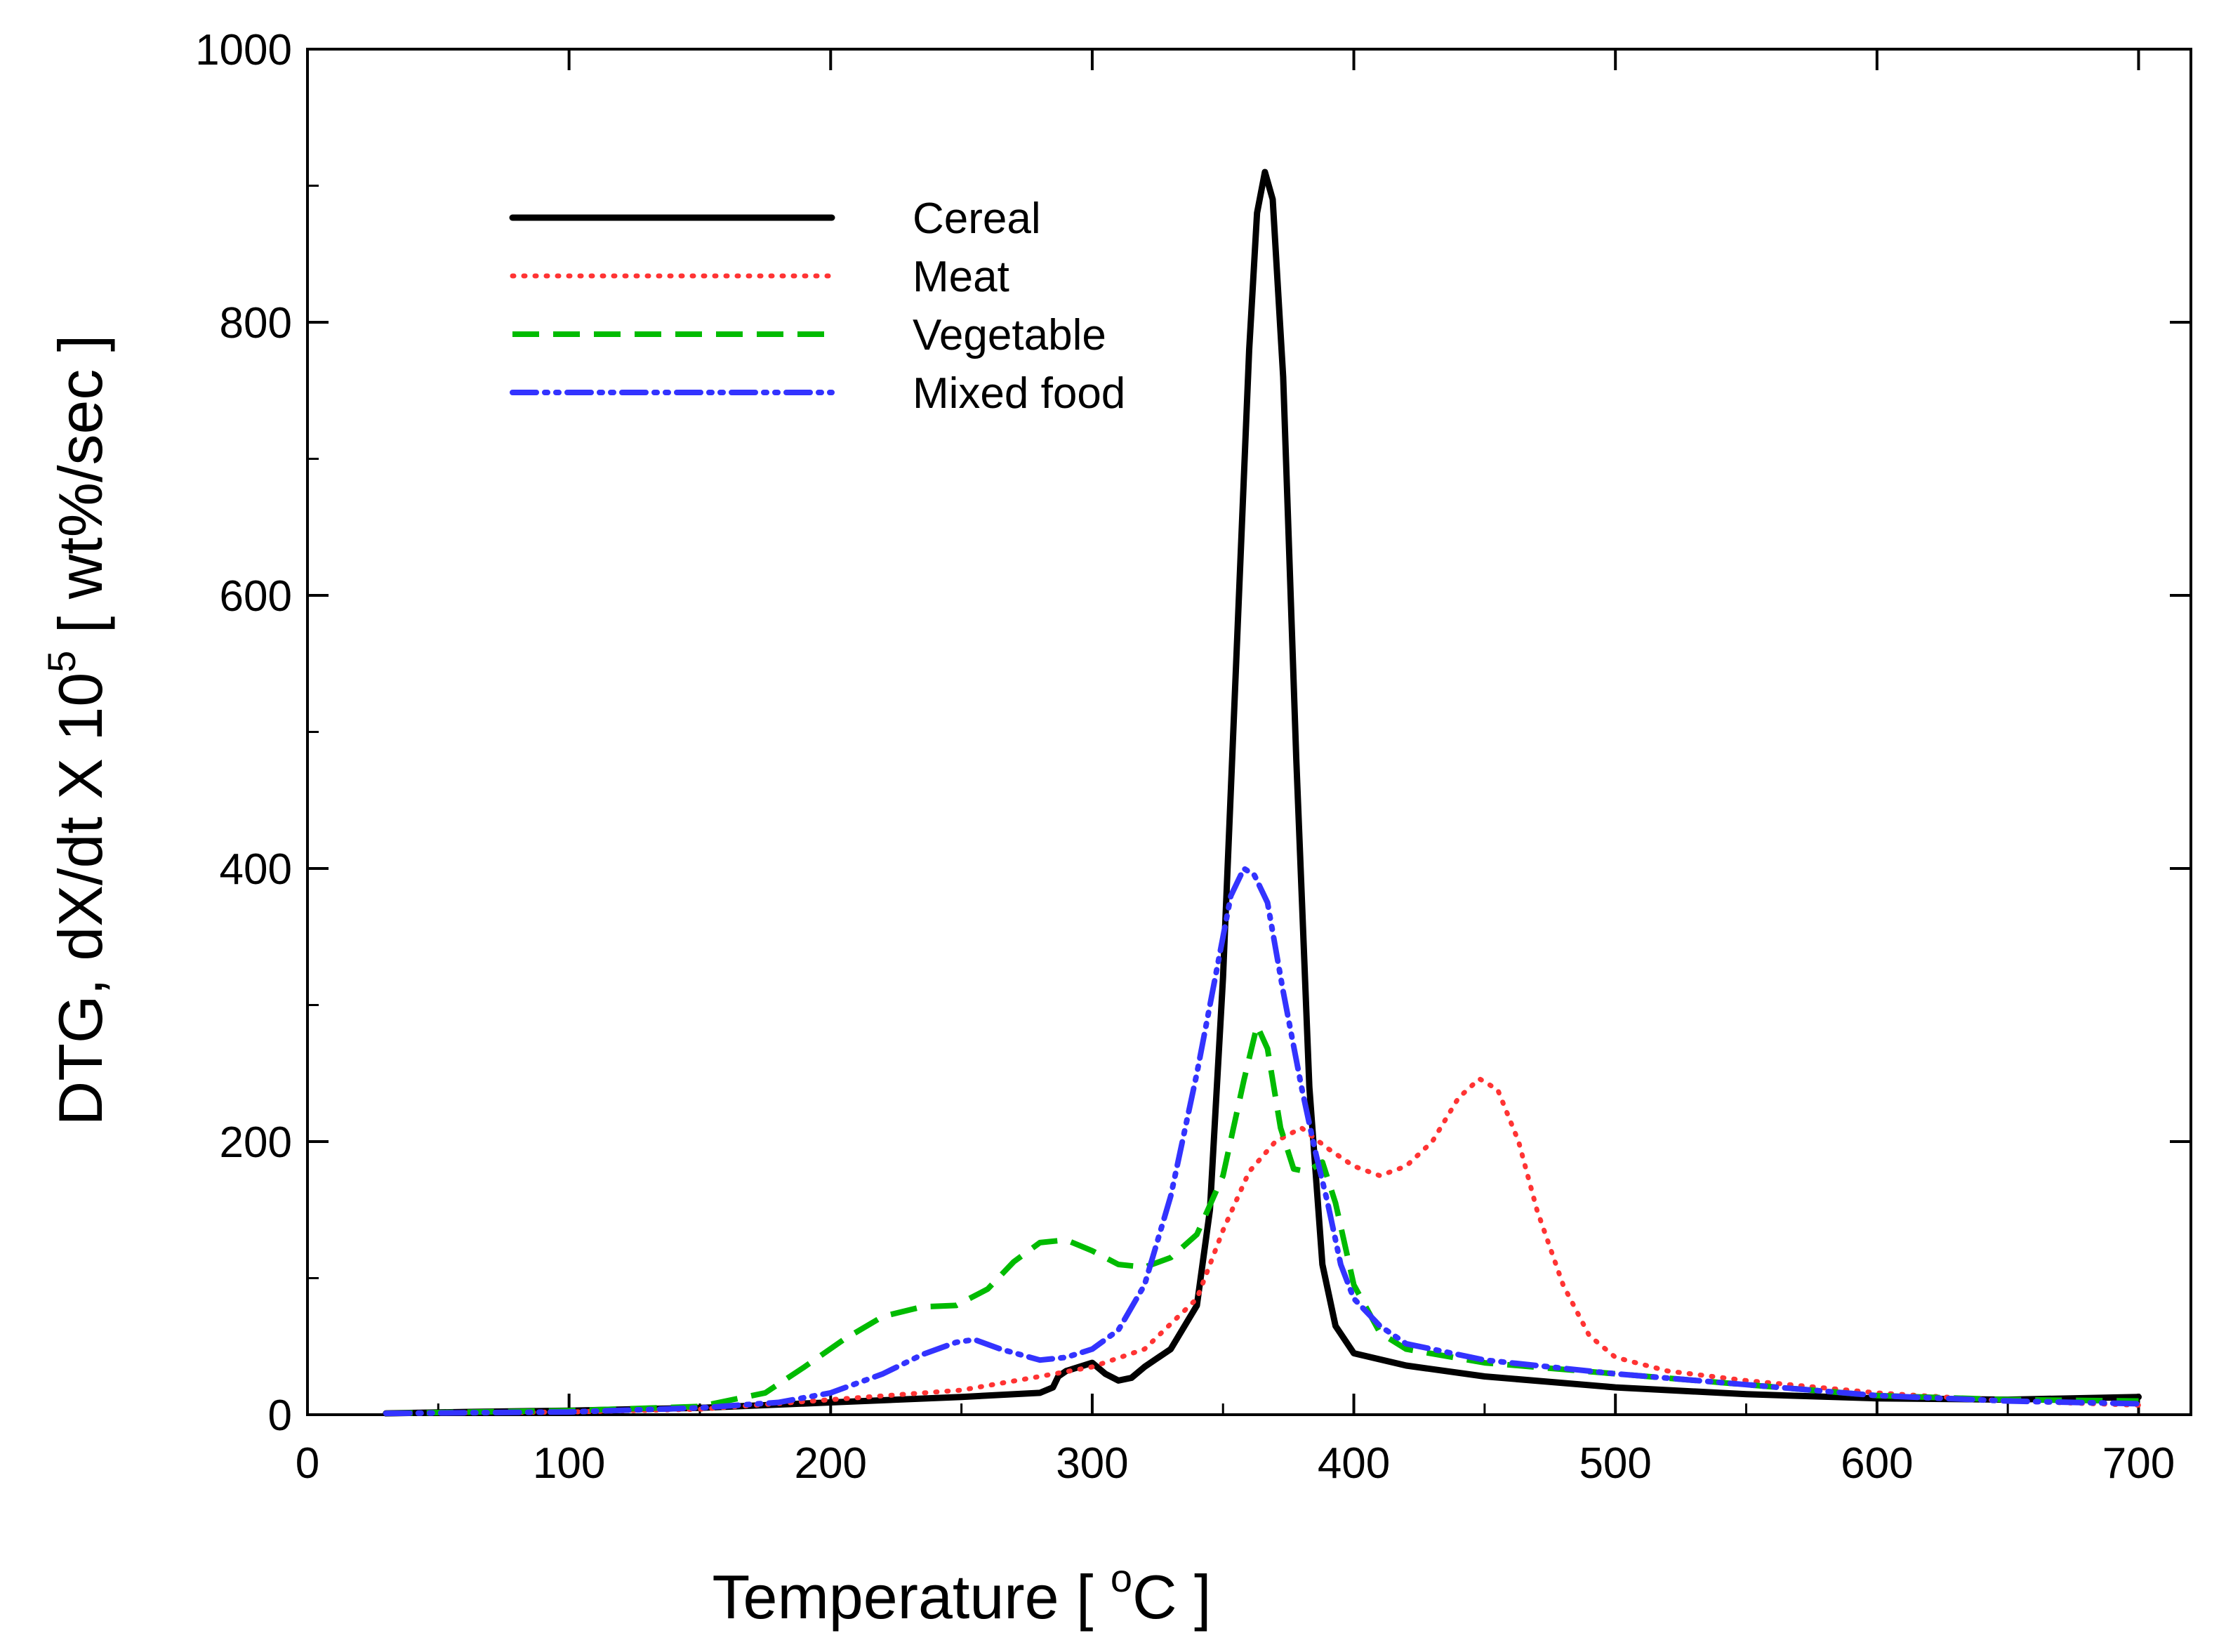 This screenshot has width=2226, height=1652. I want to click on legend-label: Meat, so click(961, 277).